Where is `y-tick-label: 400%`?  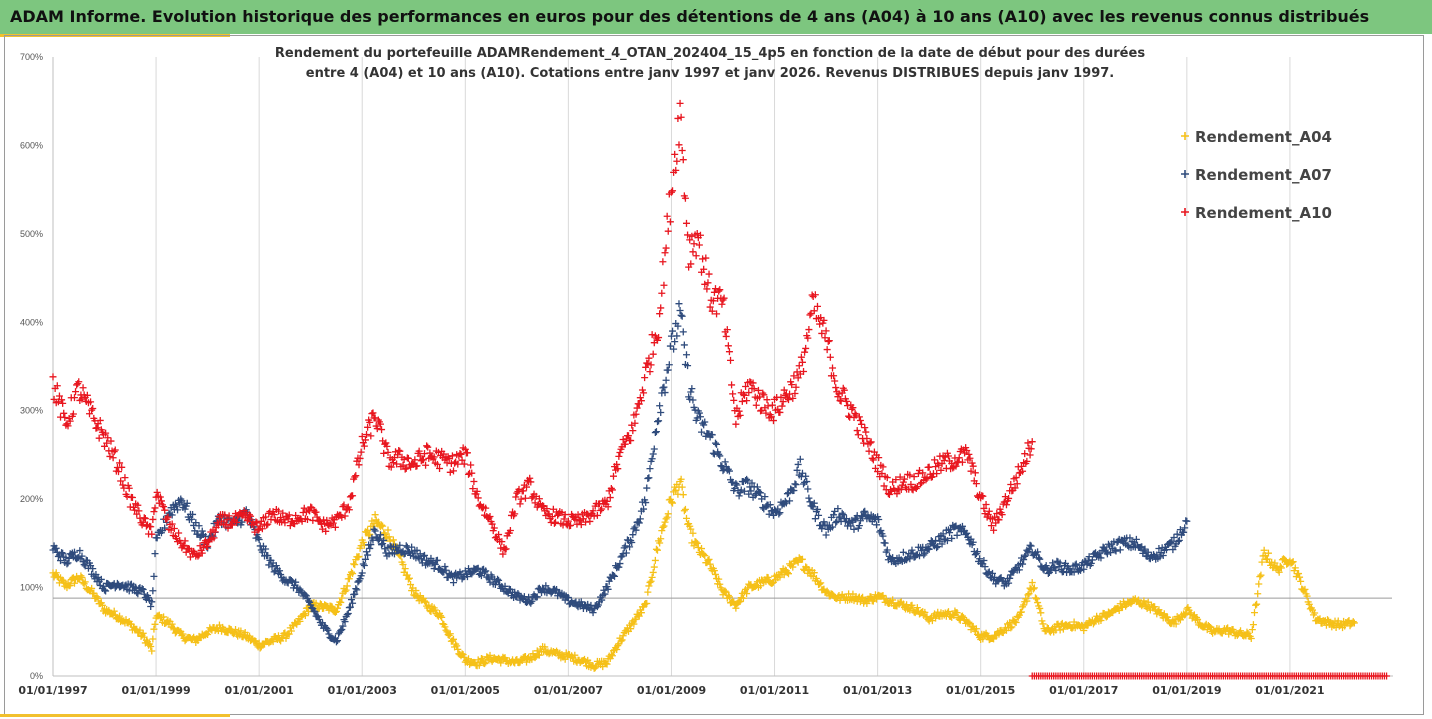 y-tick-label: 400% is located at coordinates (31, 322).